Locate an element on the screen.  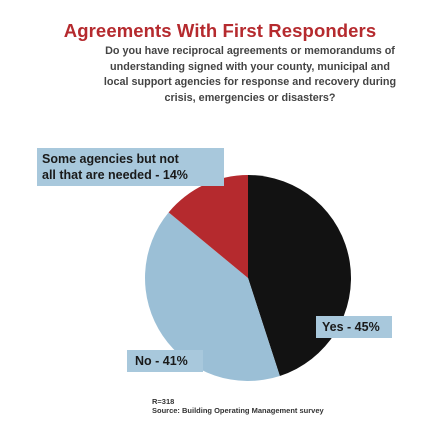
subtitle-line: crisis, emergencies or disasters? is located at coordinates (250, 97).